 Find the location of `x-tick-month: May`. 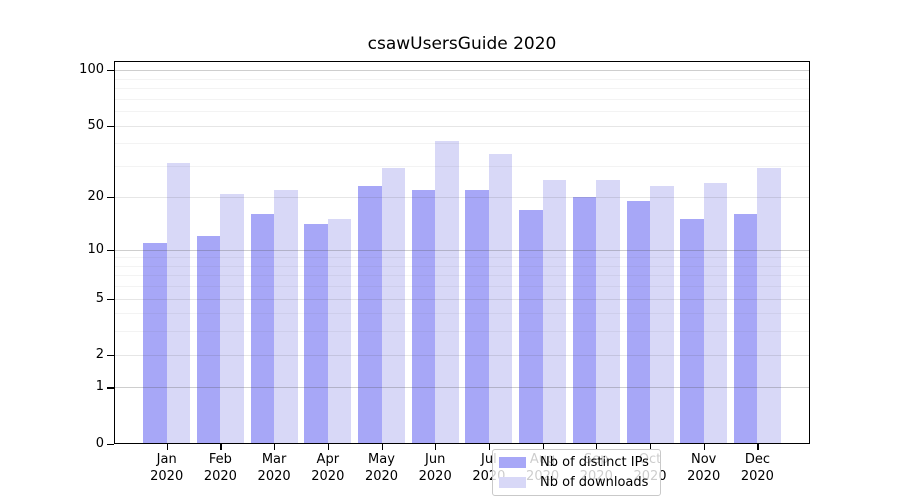

x-tick-month: May is located at coordinates (381, 459).